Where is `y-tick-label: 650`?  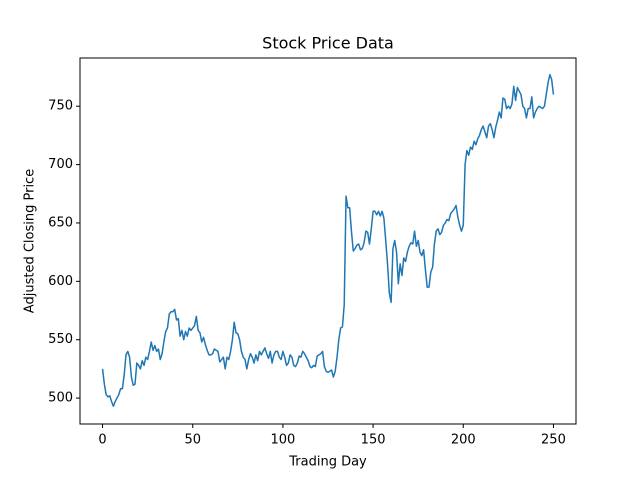 y-tick-label: 650 is located at coordinates (60, 222).